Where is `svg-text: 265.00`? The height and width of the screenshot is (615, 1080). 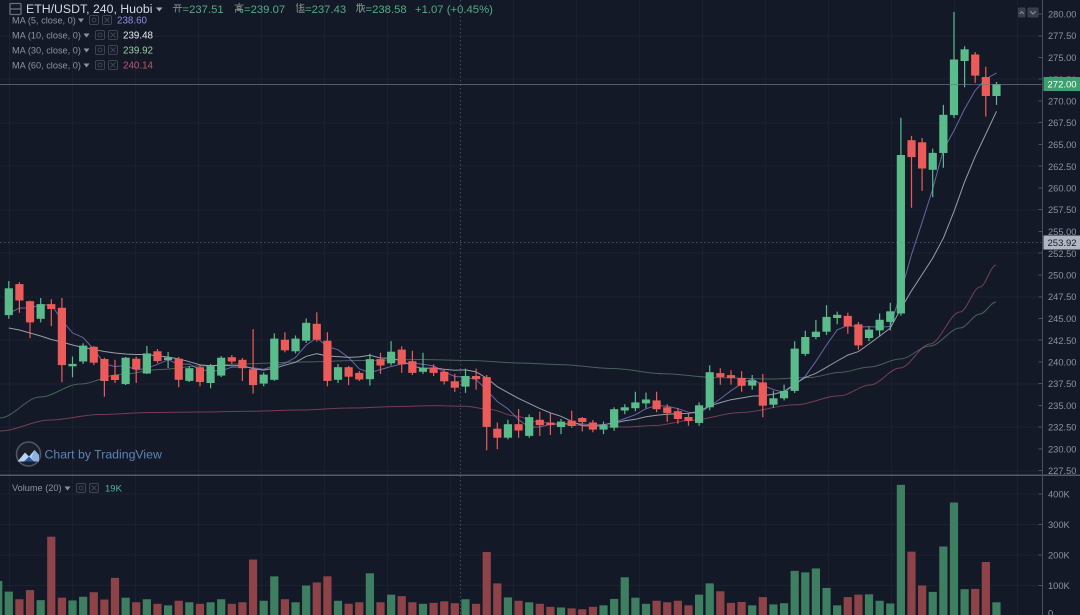
svg-text: 265.00 is located at coordinates (1062, 145).